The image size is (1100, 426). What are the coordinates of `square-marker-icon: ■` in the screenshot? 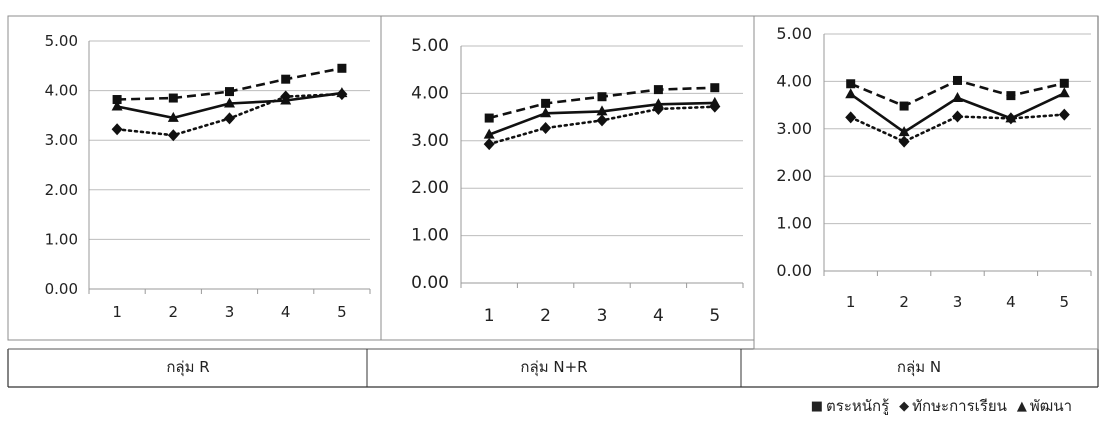 It's located at (817, 406).